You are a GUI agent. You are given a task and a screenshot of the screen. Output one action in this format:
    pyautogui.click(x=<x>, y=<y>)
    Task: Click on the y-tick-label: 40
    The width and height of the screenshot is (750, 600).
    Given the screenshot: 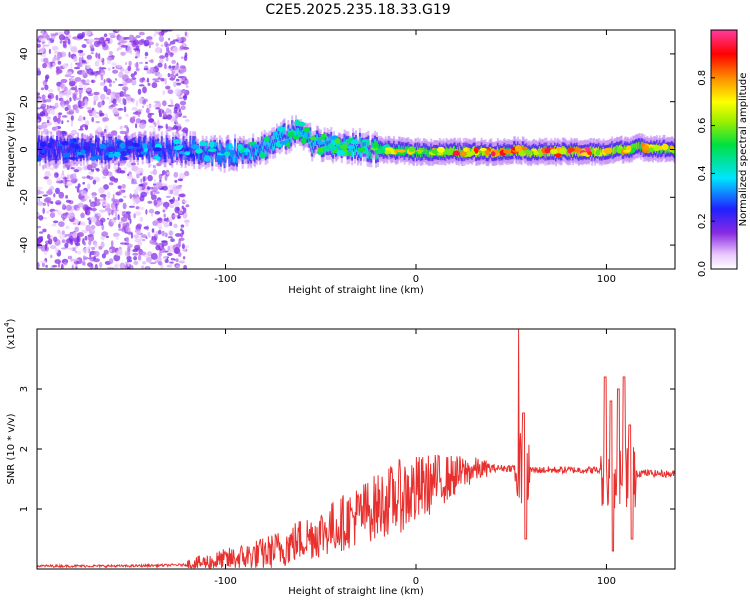 What is the action you would take?
    pyautogui.click(x=24, y=54)
    